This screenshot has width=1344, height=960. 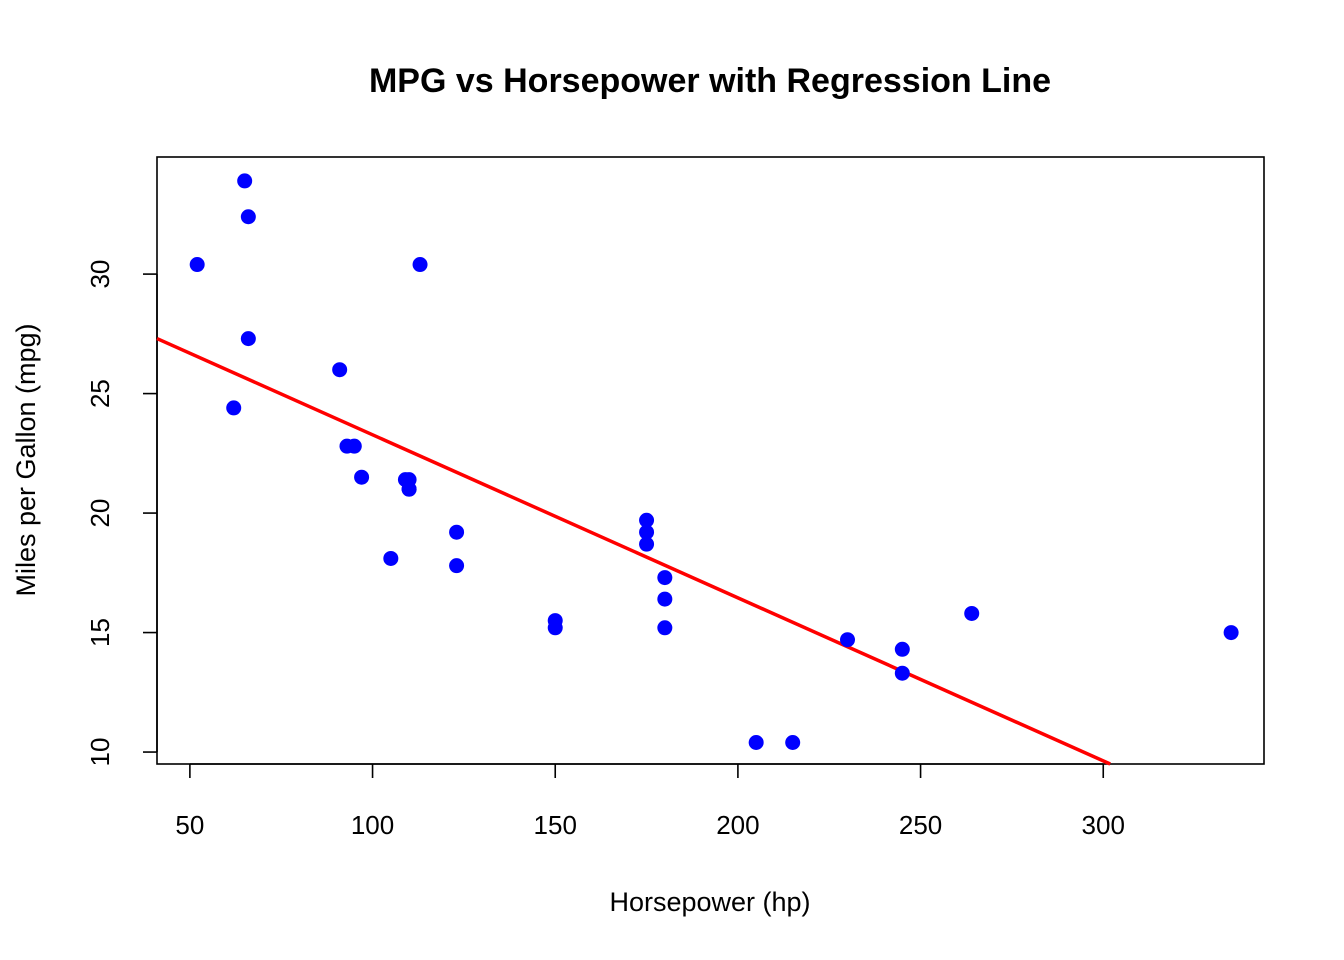 What do you see at coordinates (1103, 825) in the screenshot?
I see `x-tick-label: 300` at bounding box center [1103, 825].